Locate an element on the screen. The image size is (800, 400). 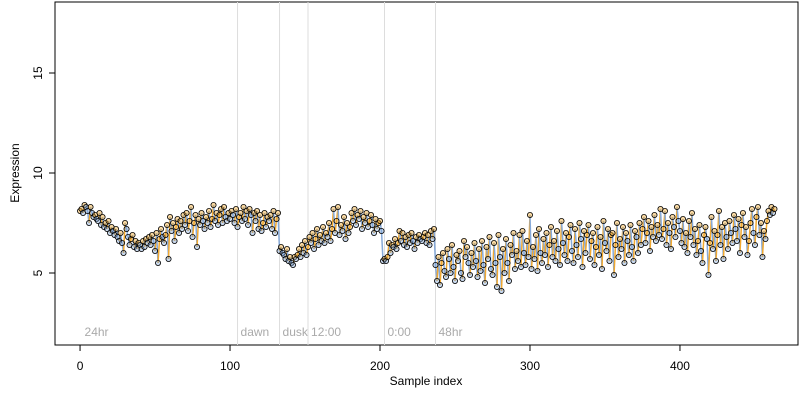
x-tick-label: 300 is located at coordinates (530, 366).